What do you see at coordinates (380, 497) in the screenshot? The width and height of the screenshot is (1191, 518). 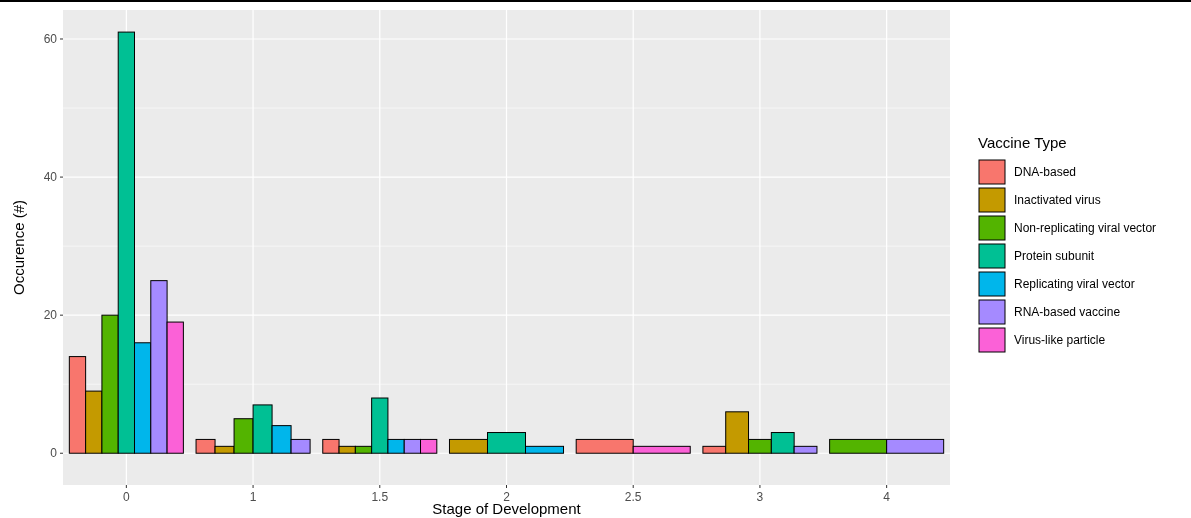 I see `x-tick-label: 1.5` at bounding box center [380, 497].